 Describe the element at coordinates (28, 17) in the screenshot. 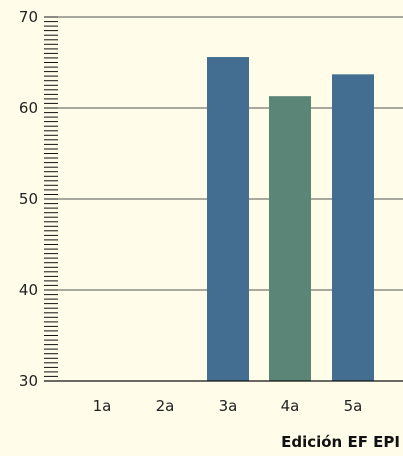

I see `y-tick-label-70: 70` at that location.